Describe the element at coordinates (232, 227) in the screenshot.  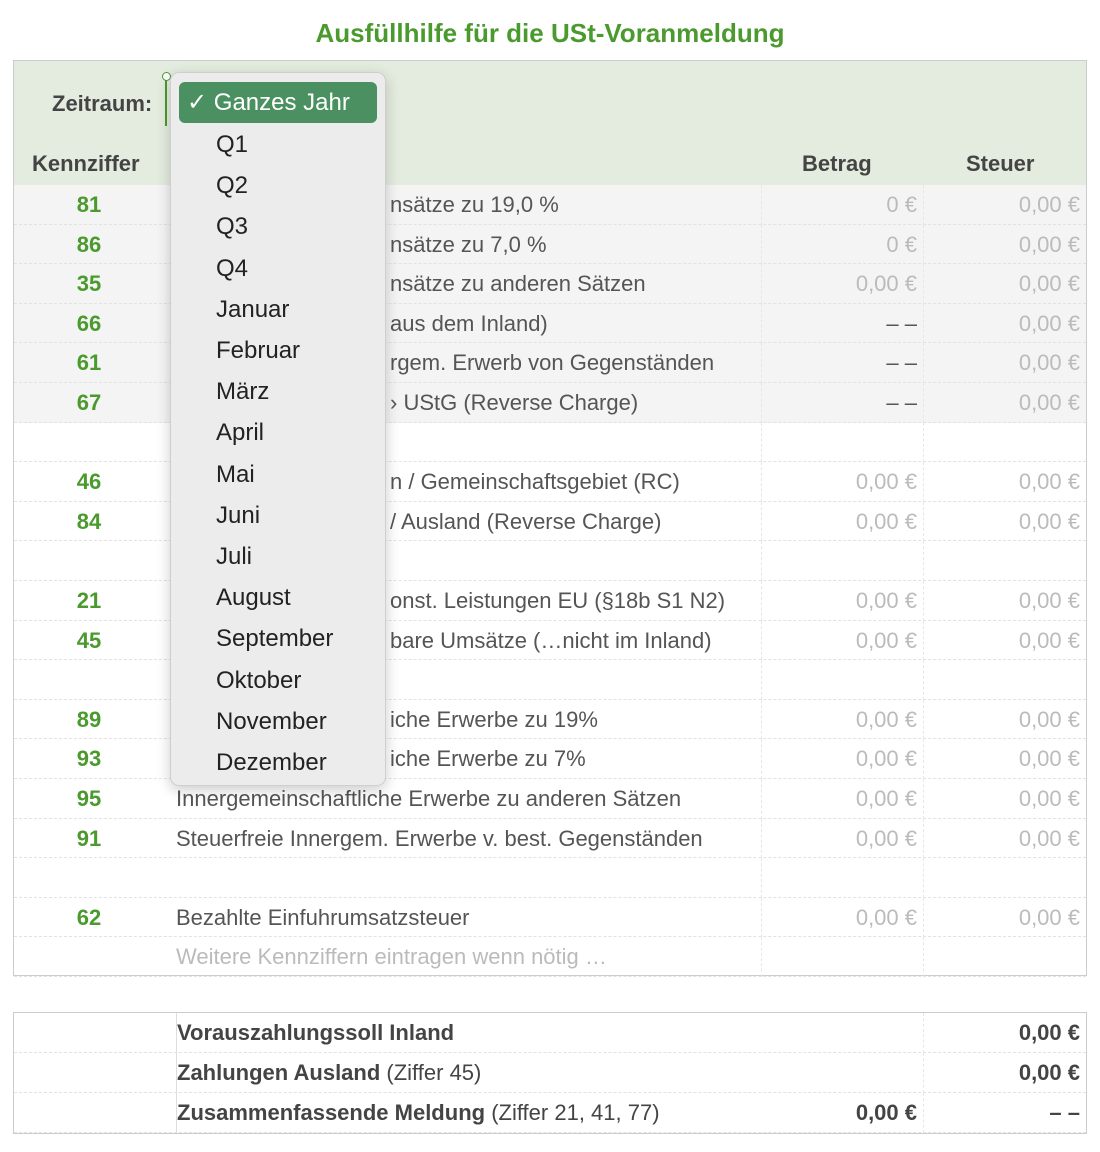
I see `dropdown-option: Q3` at that location.